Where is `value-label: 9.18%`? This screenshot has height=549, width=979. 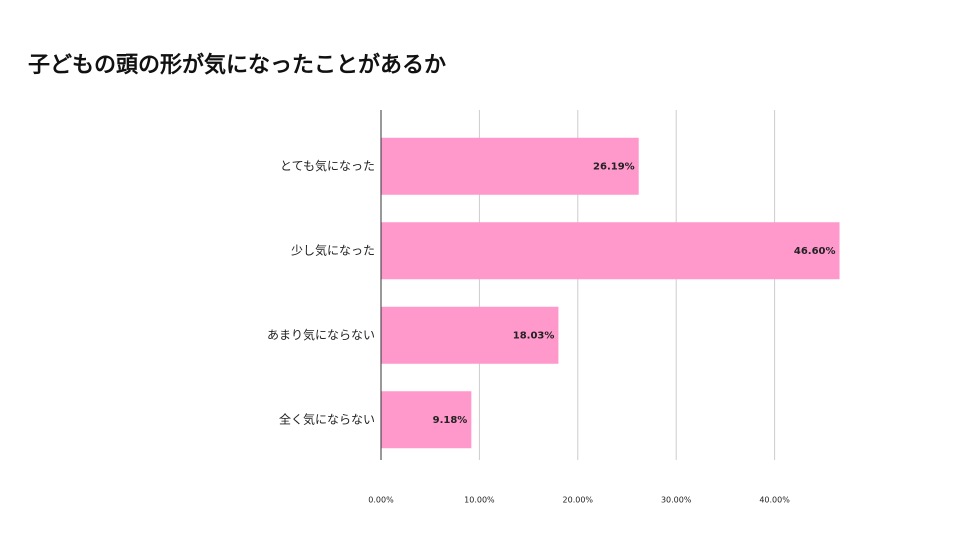
value-label: 9.18% is located at coordinates (450, 420).